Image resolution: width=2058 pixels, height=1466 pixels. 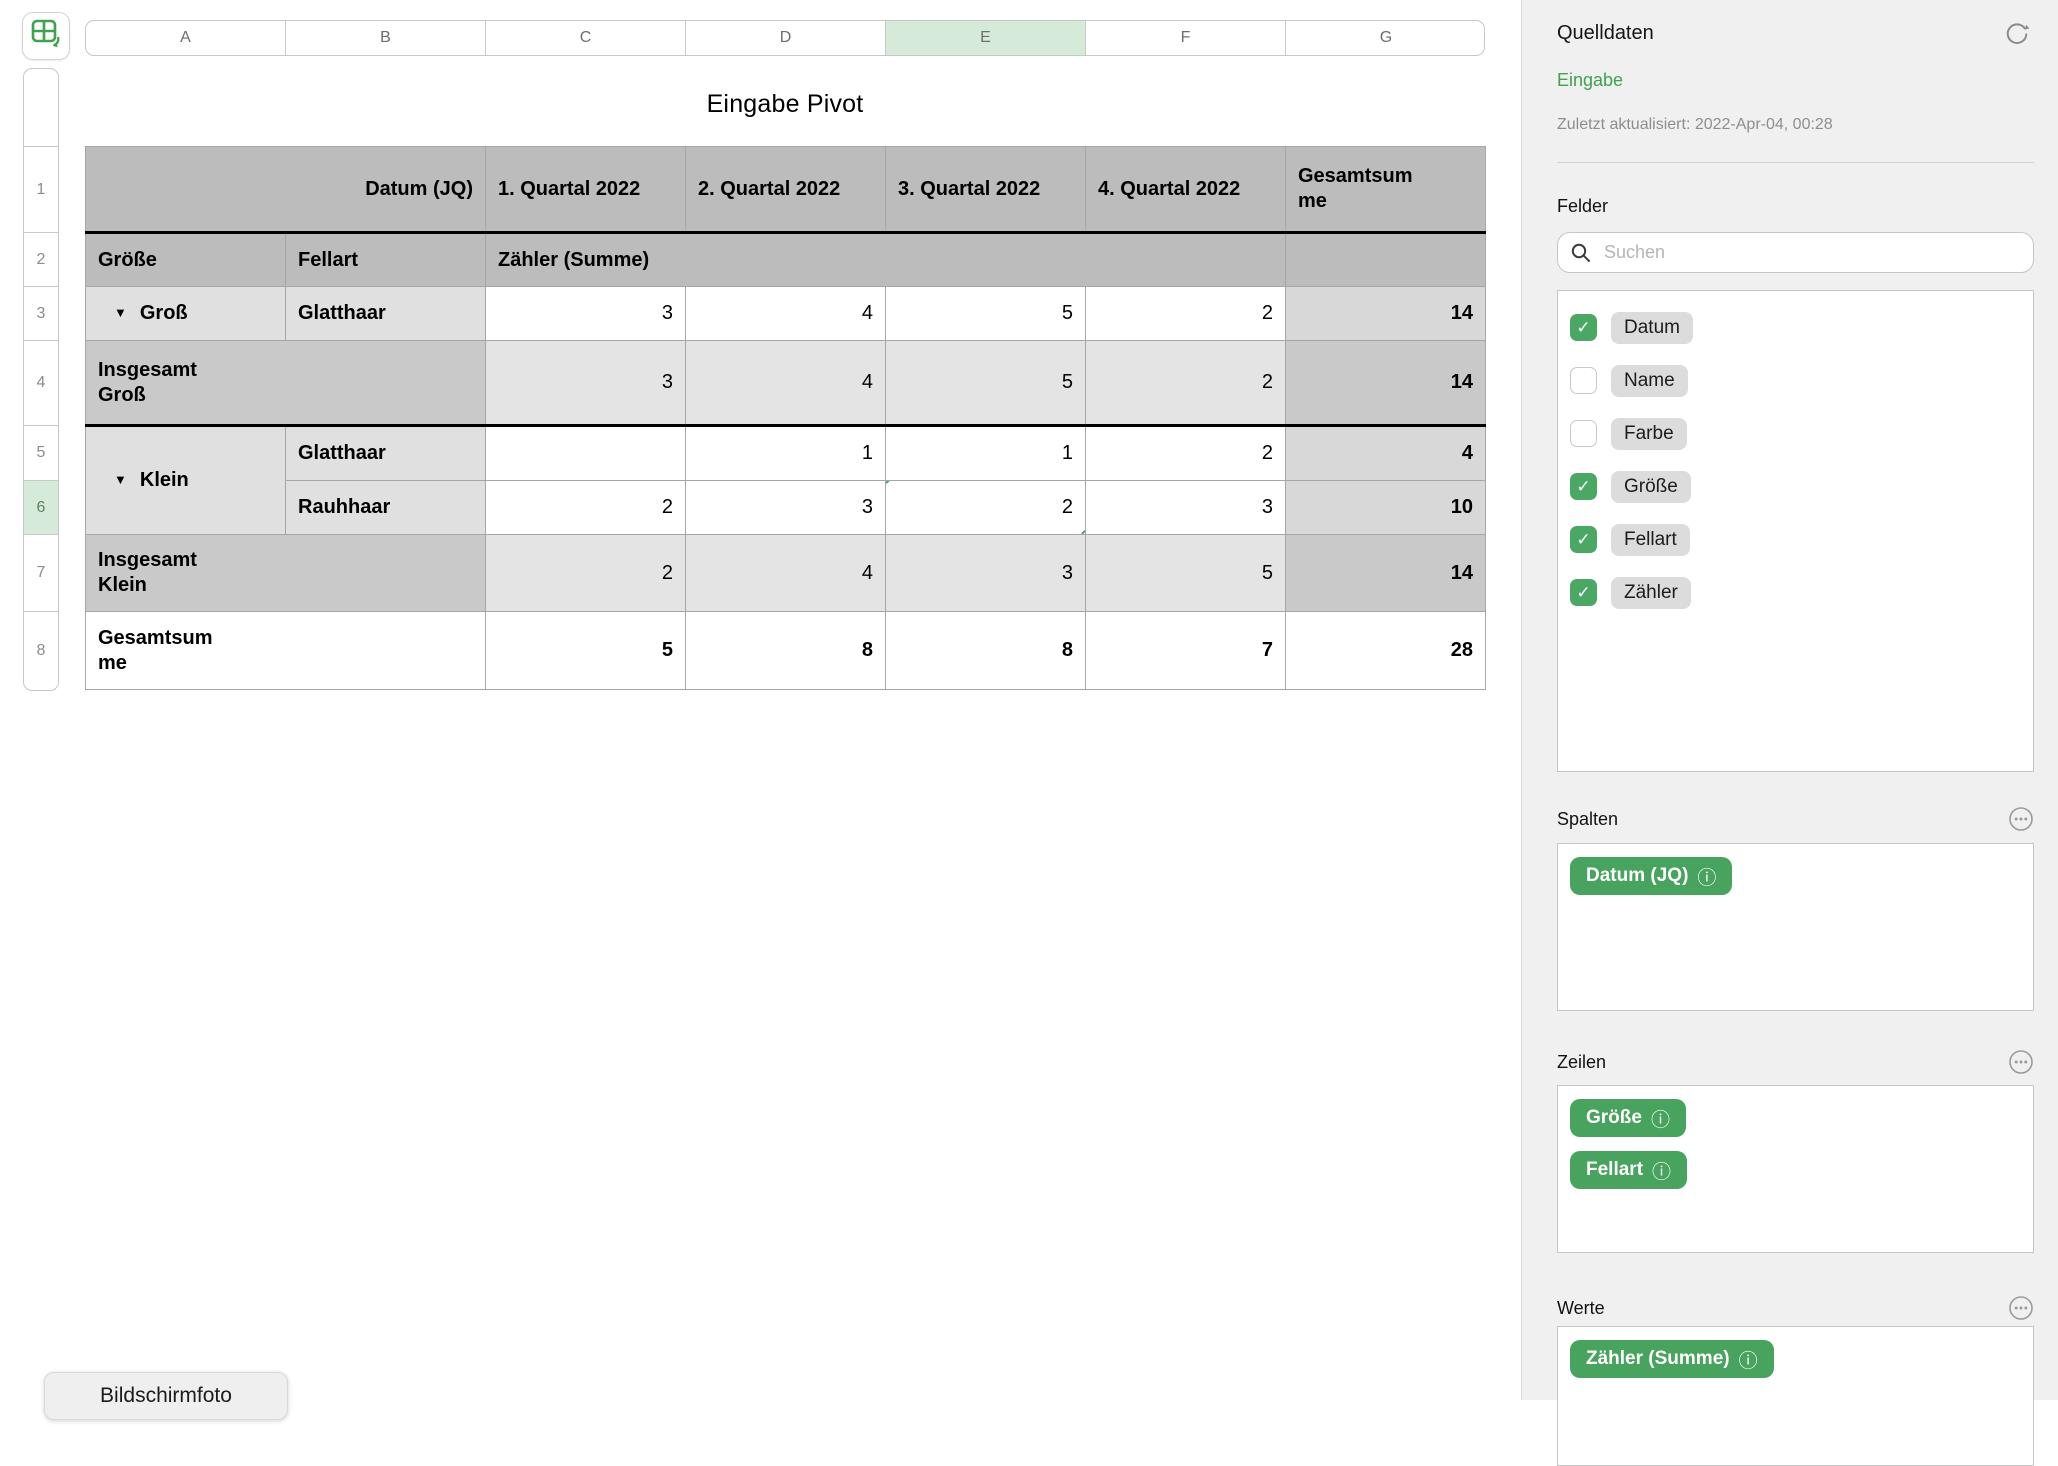 I want to click on rows-options-button, so click(x=2021, y=1062).